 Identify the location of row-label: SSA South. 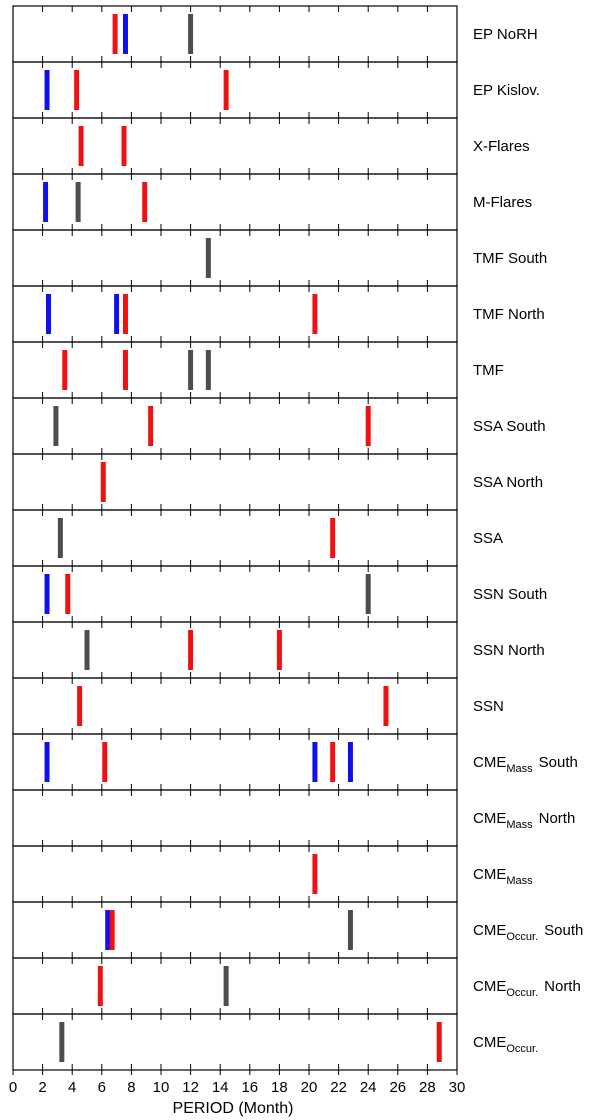
(509, 426).